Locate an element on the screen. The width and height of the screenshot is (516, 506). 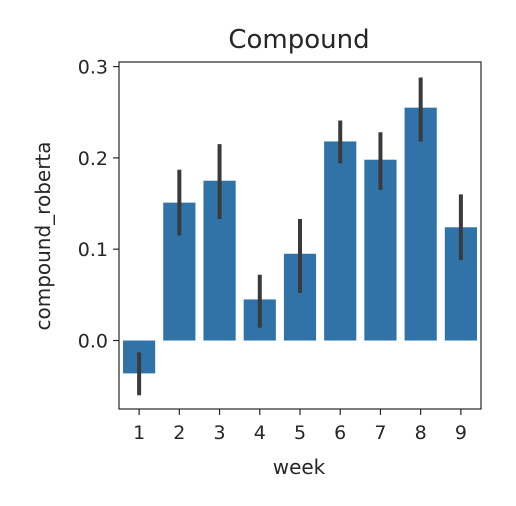
y-tick-label-0.2: 0.2 is located at coordinates (93, 159).